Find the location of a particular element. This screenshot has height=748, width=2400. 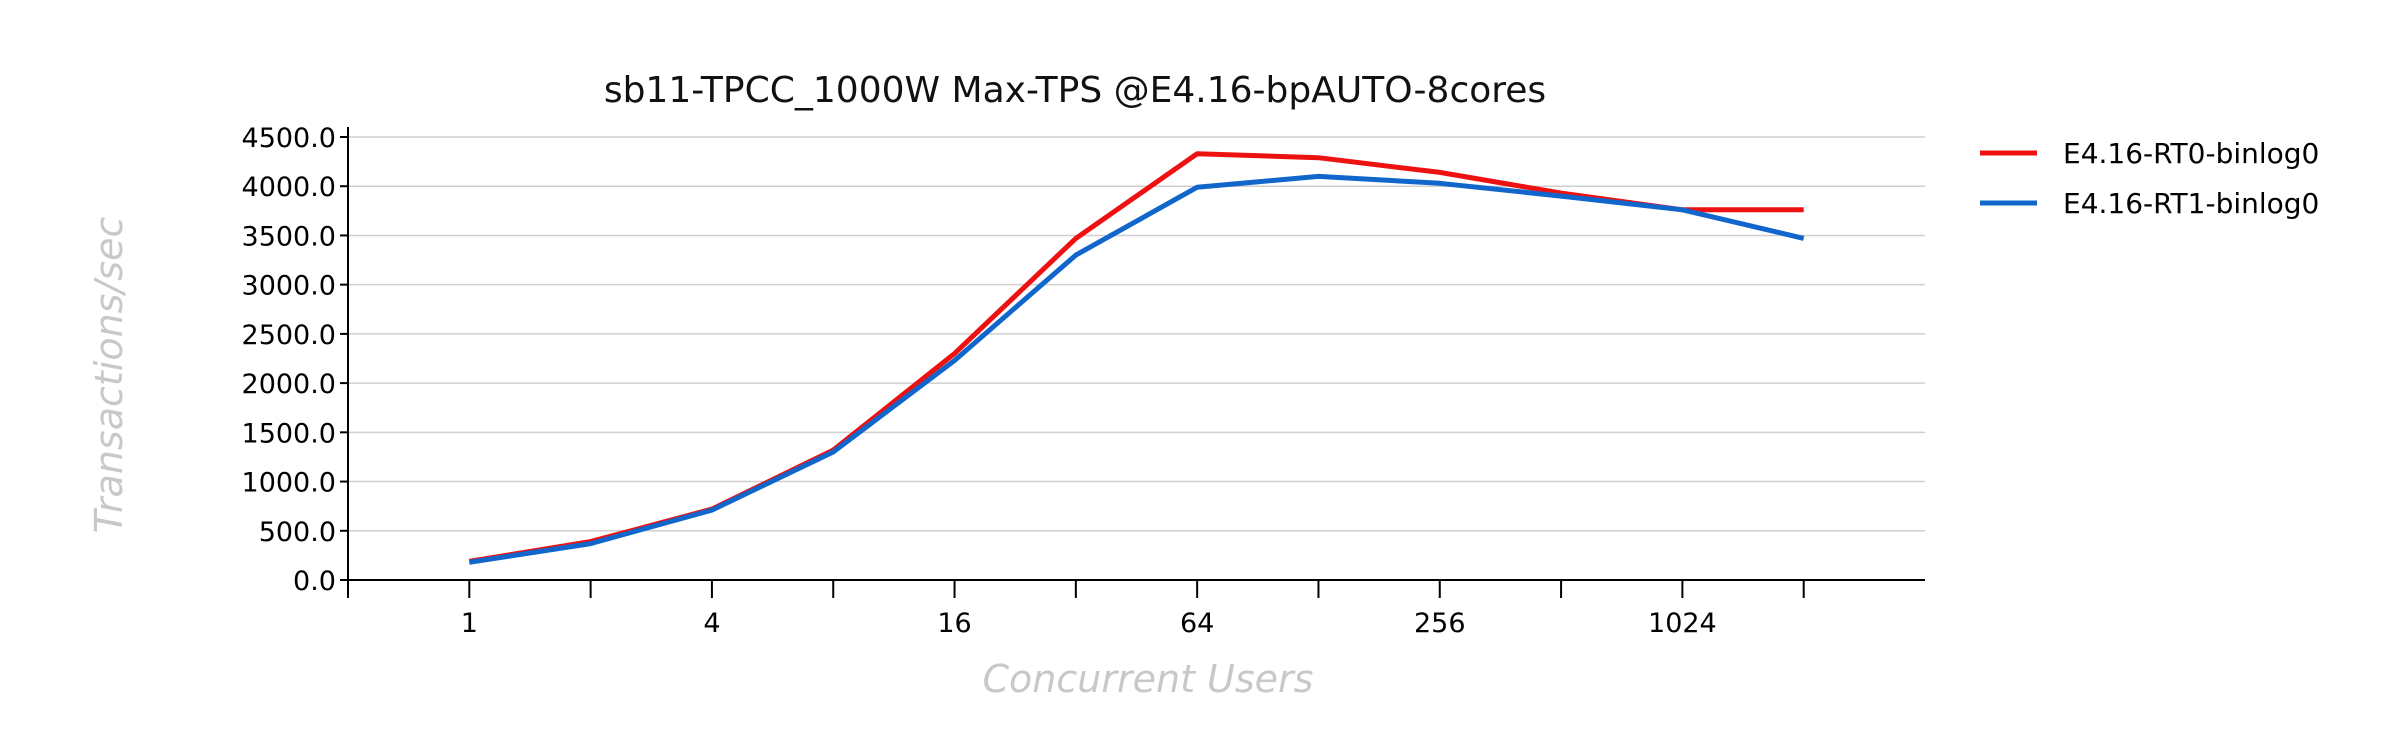

y-tick-label: 4000.0 is located at coordinates (289, 187).